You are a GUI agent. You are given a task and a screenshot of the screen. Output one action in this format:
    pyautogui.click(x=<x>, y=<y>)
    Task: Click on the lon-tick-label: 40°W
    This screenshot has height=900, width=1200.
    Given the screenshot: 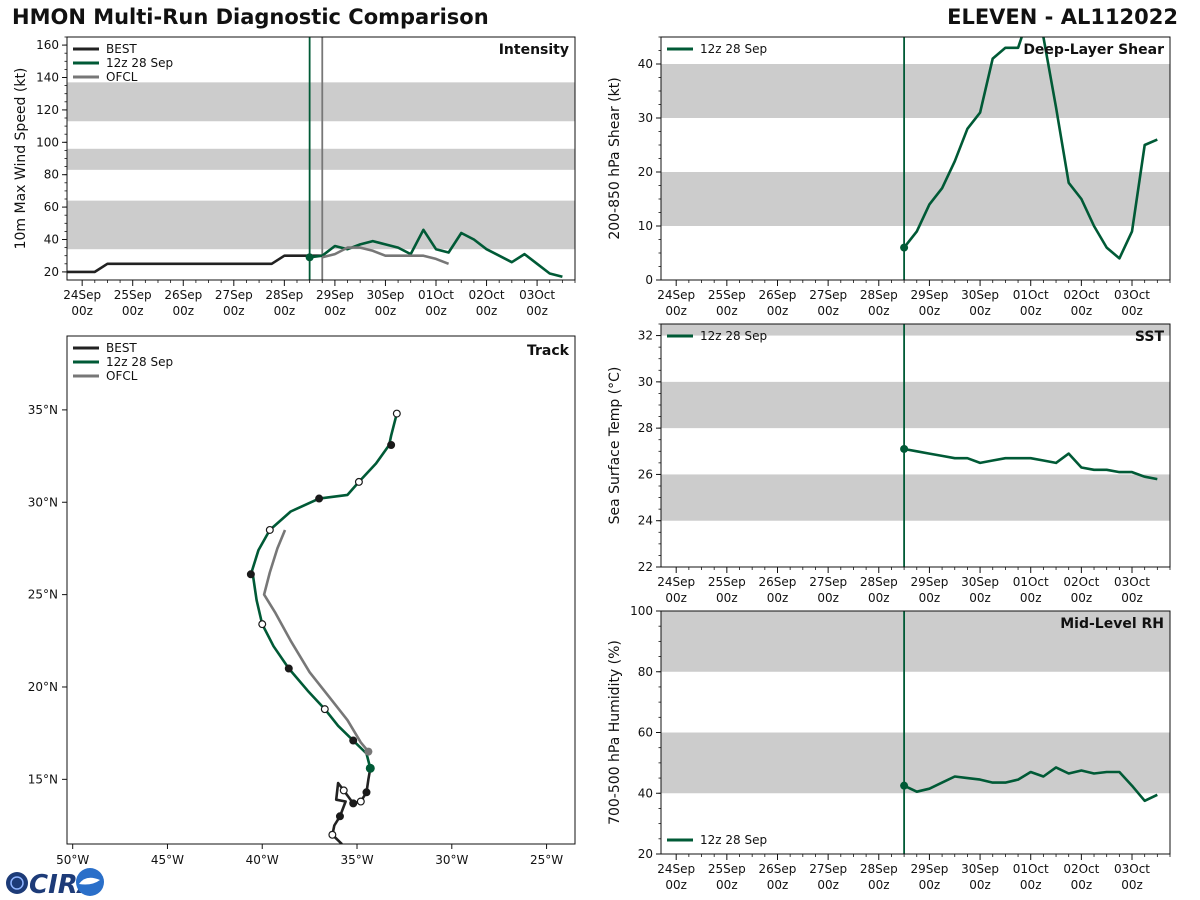 What is the action you would take?
    pyautogui.click(x=262, y=860)
    